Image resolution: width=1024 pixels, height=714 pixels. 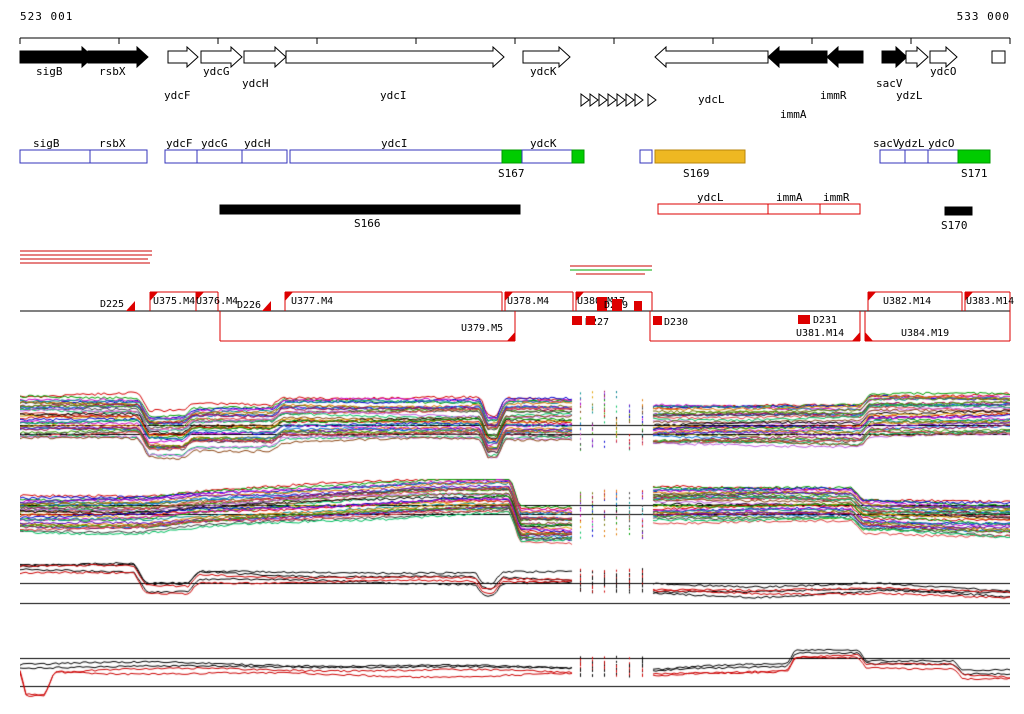 I want to click on ruler-start-label: 523 001, so click(x=47, y=16).